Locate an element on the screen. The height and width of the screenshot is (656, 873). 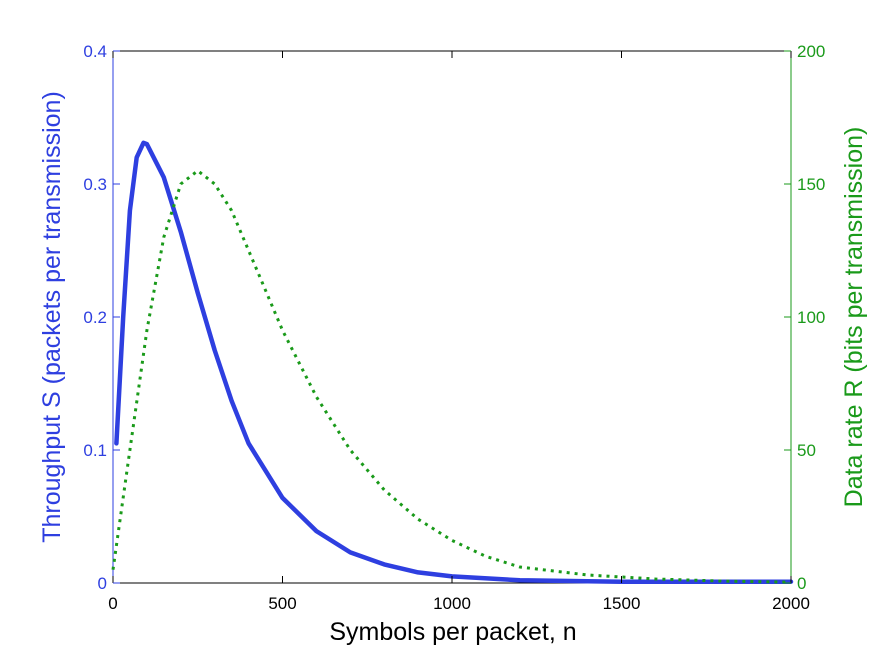
right-y-tick-label: 0 is located at coordinates (801, 583).